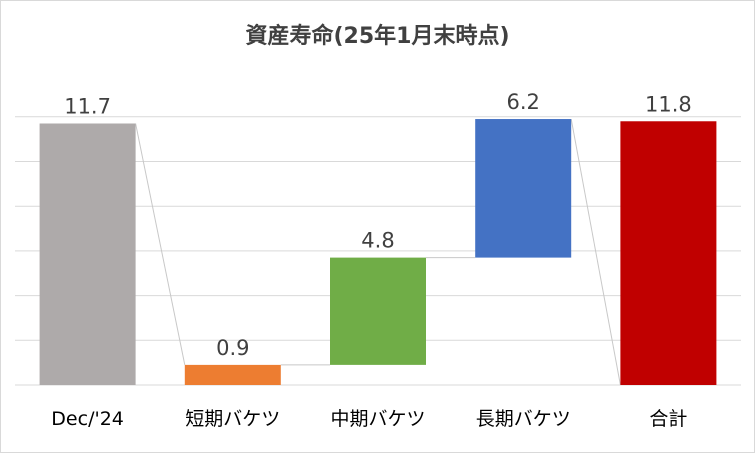 Image resolution: width=755 pixels, height=453 pixels. Describe the element at coordinates (377, 241) in the screenshot. I see `data-label: 4.8` at that location.